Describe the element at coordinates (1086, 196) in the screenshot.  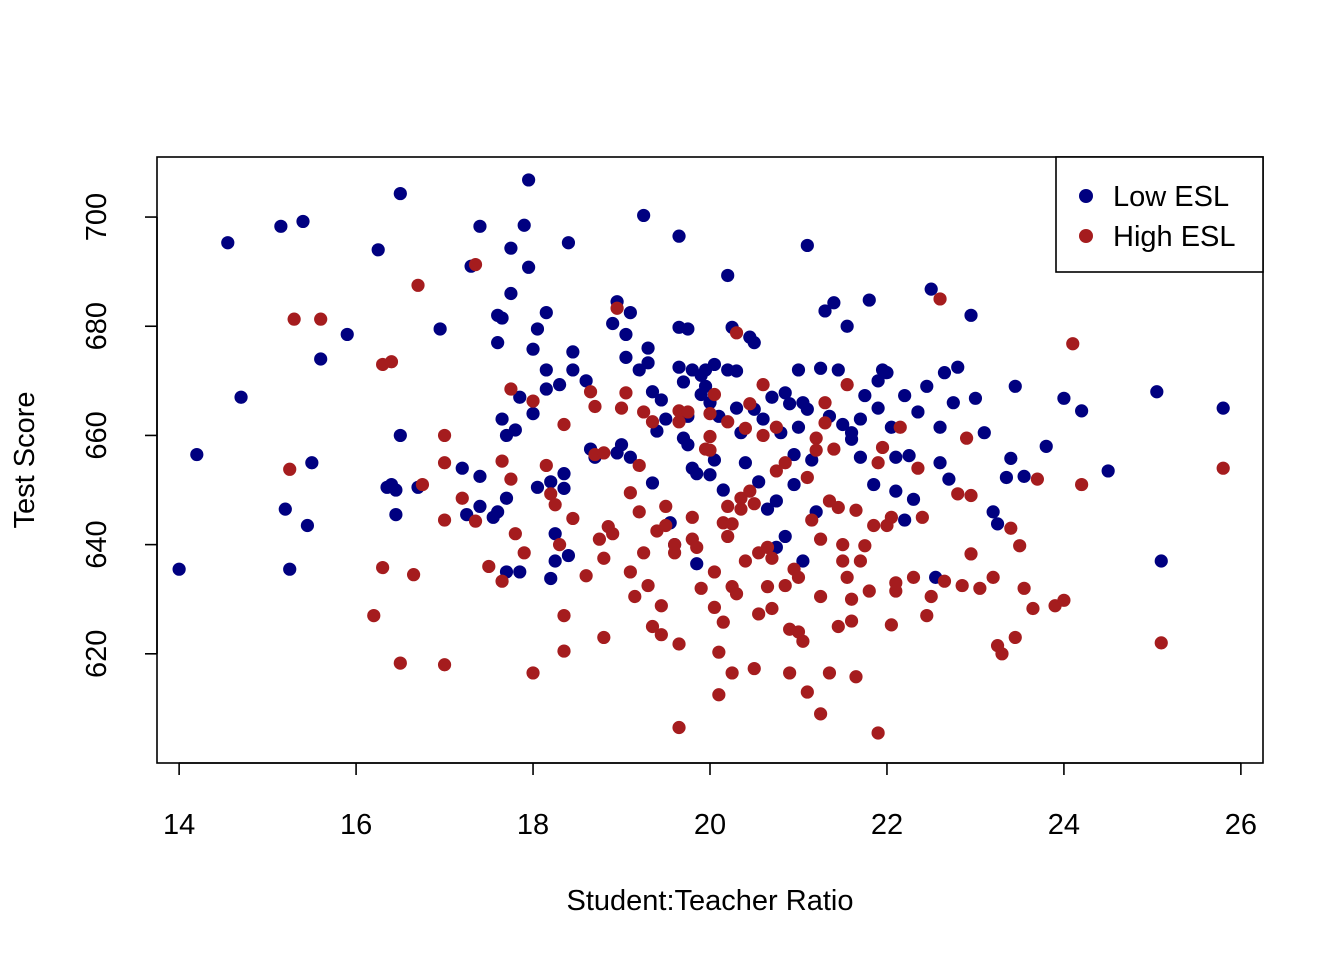
I see `legend-marker-low-esl` at that location.